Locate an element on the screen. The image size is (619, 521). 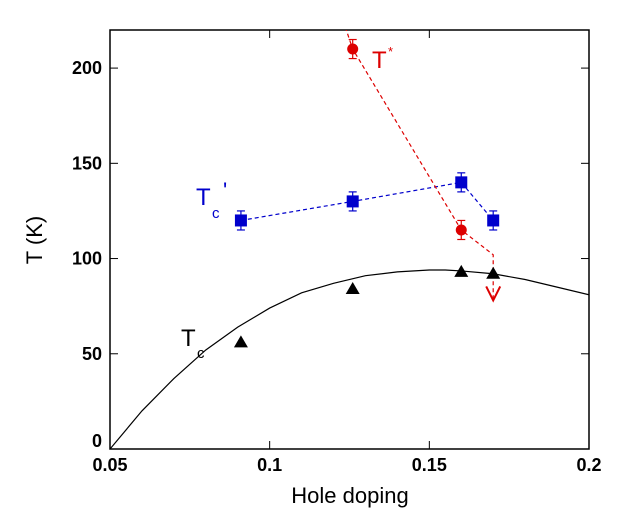
y-axis-label: T (K) is located at coordinates (34, 240).